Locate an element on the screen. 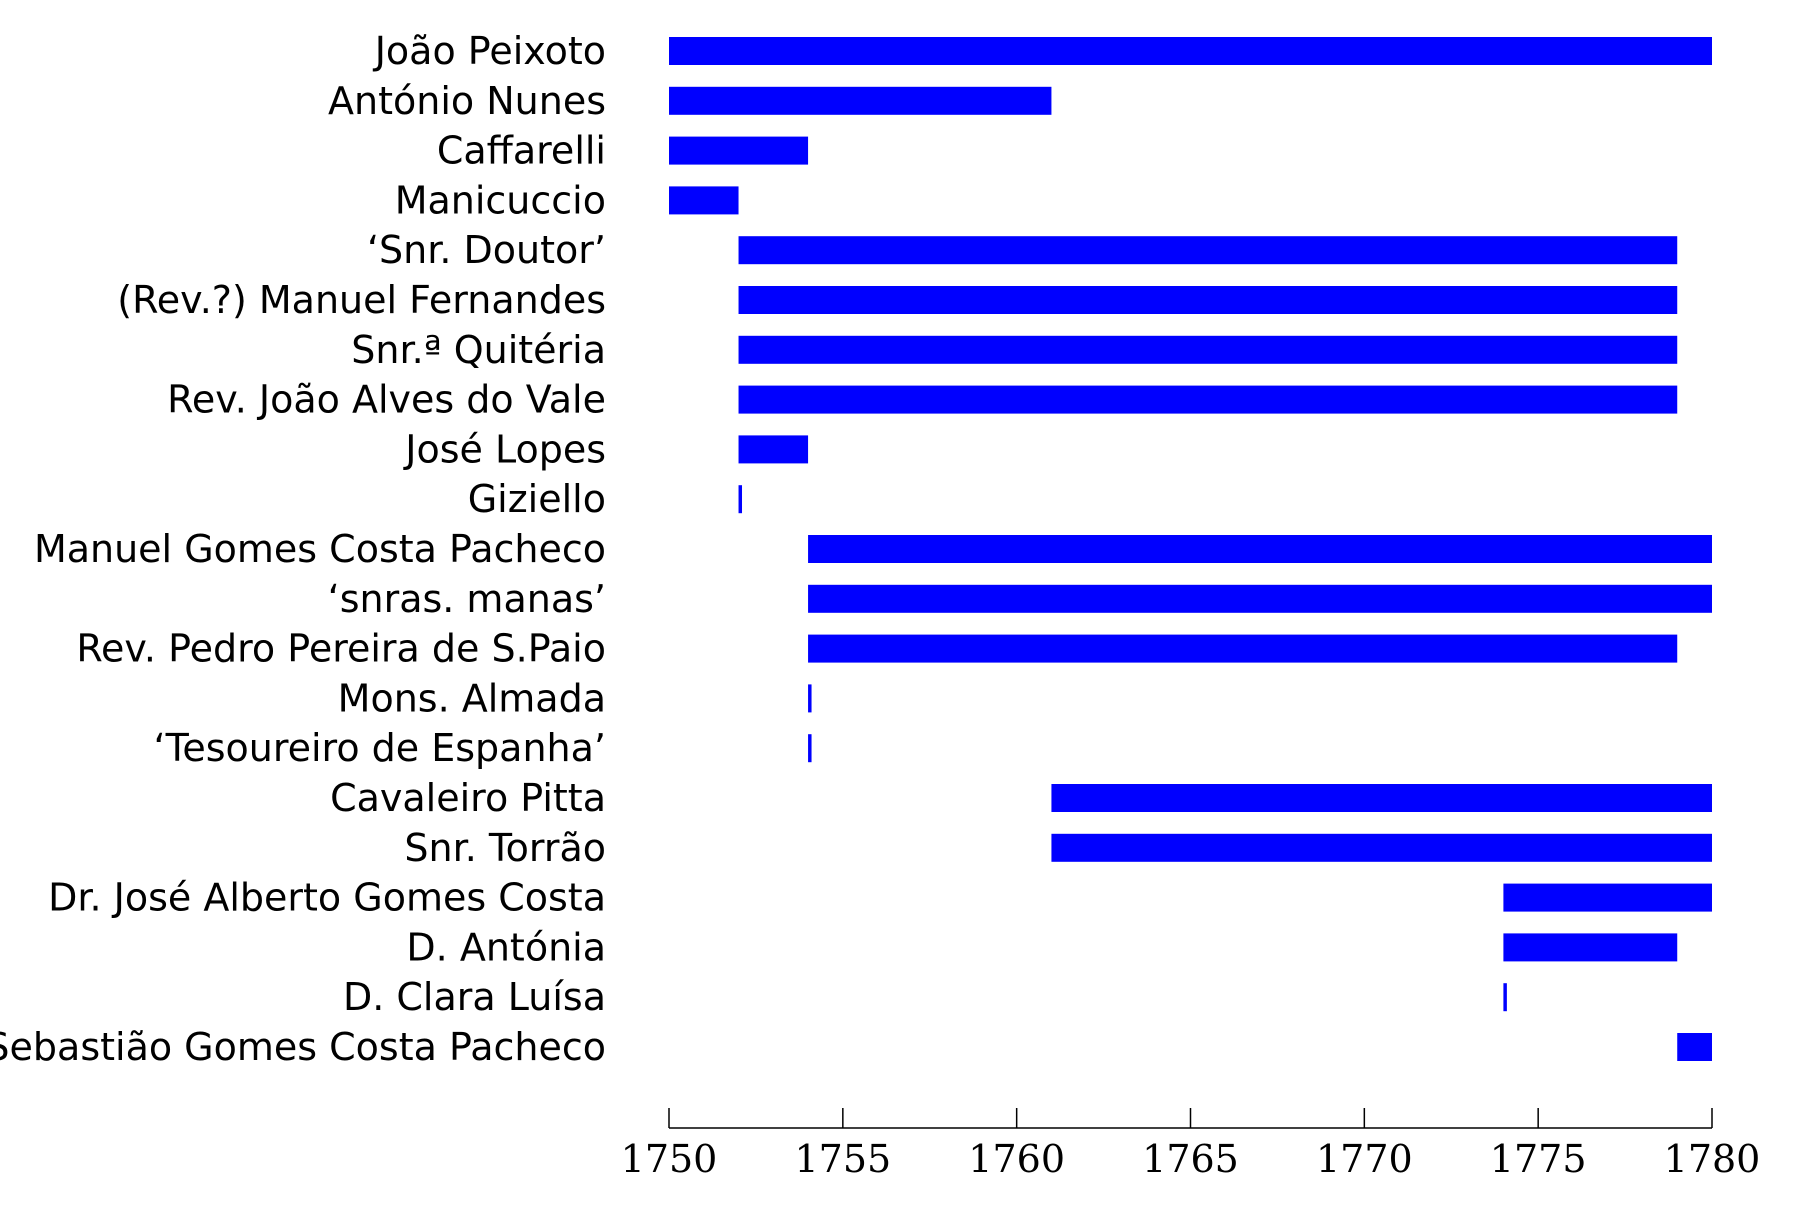 The image size is (1794, 1224). category-label: ‘Tesoureiro de Espanha’ is located at coordinates (379, 748).